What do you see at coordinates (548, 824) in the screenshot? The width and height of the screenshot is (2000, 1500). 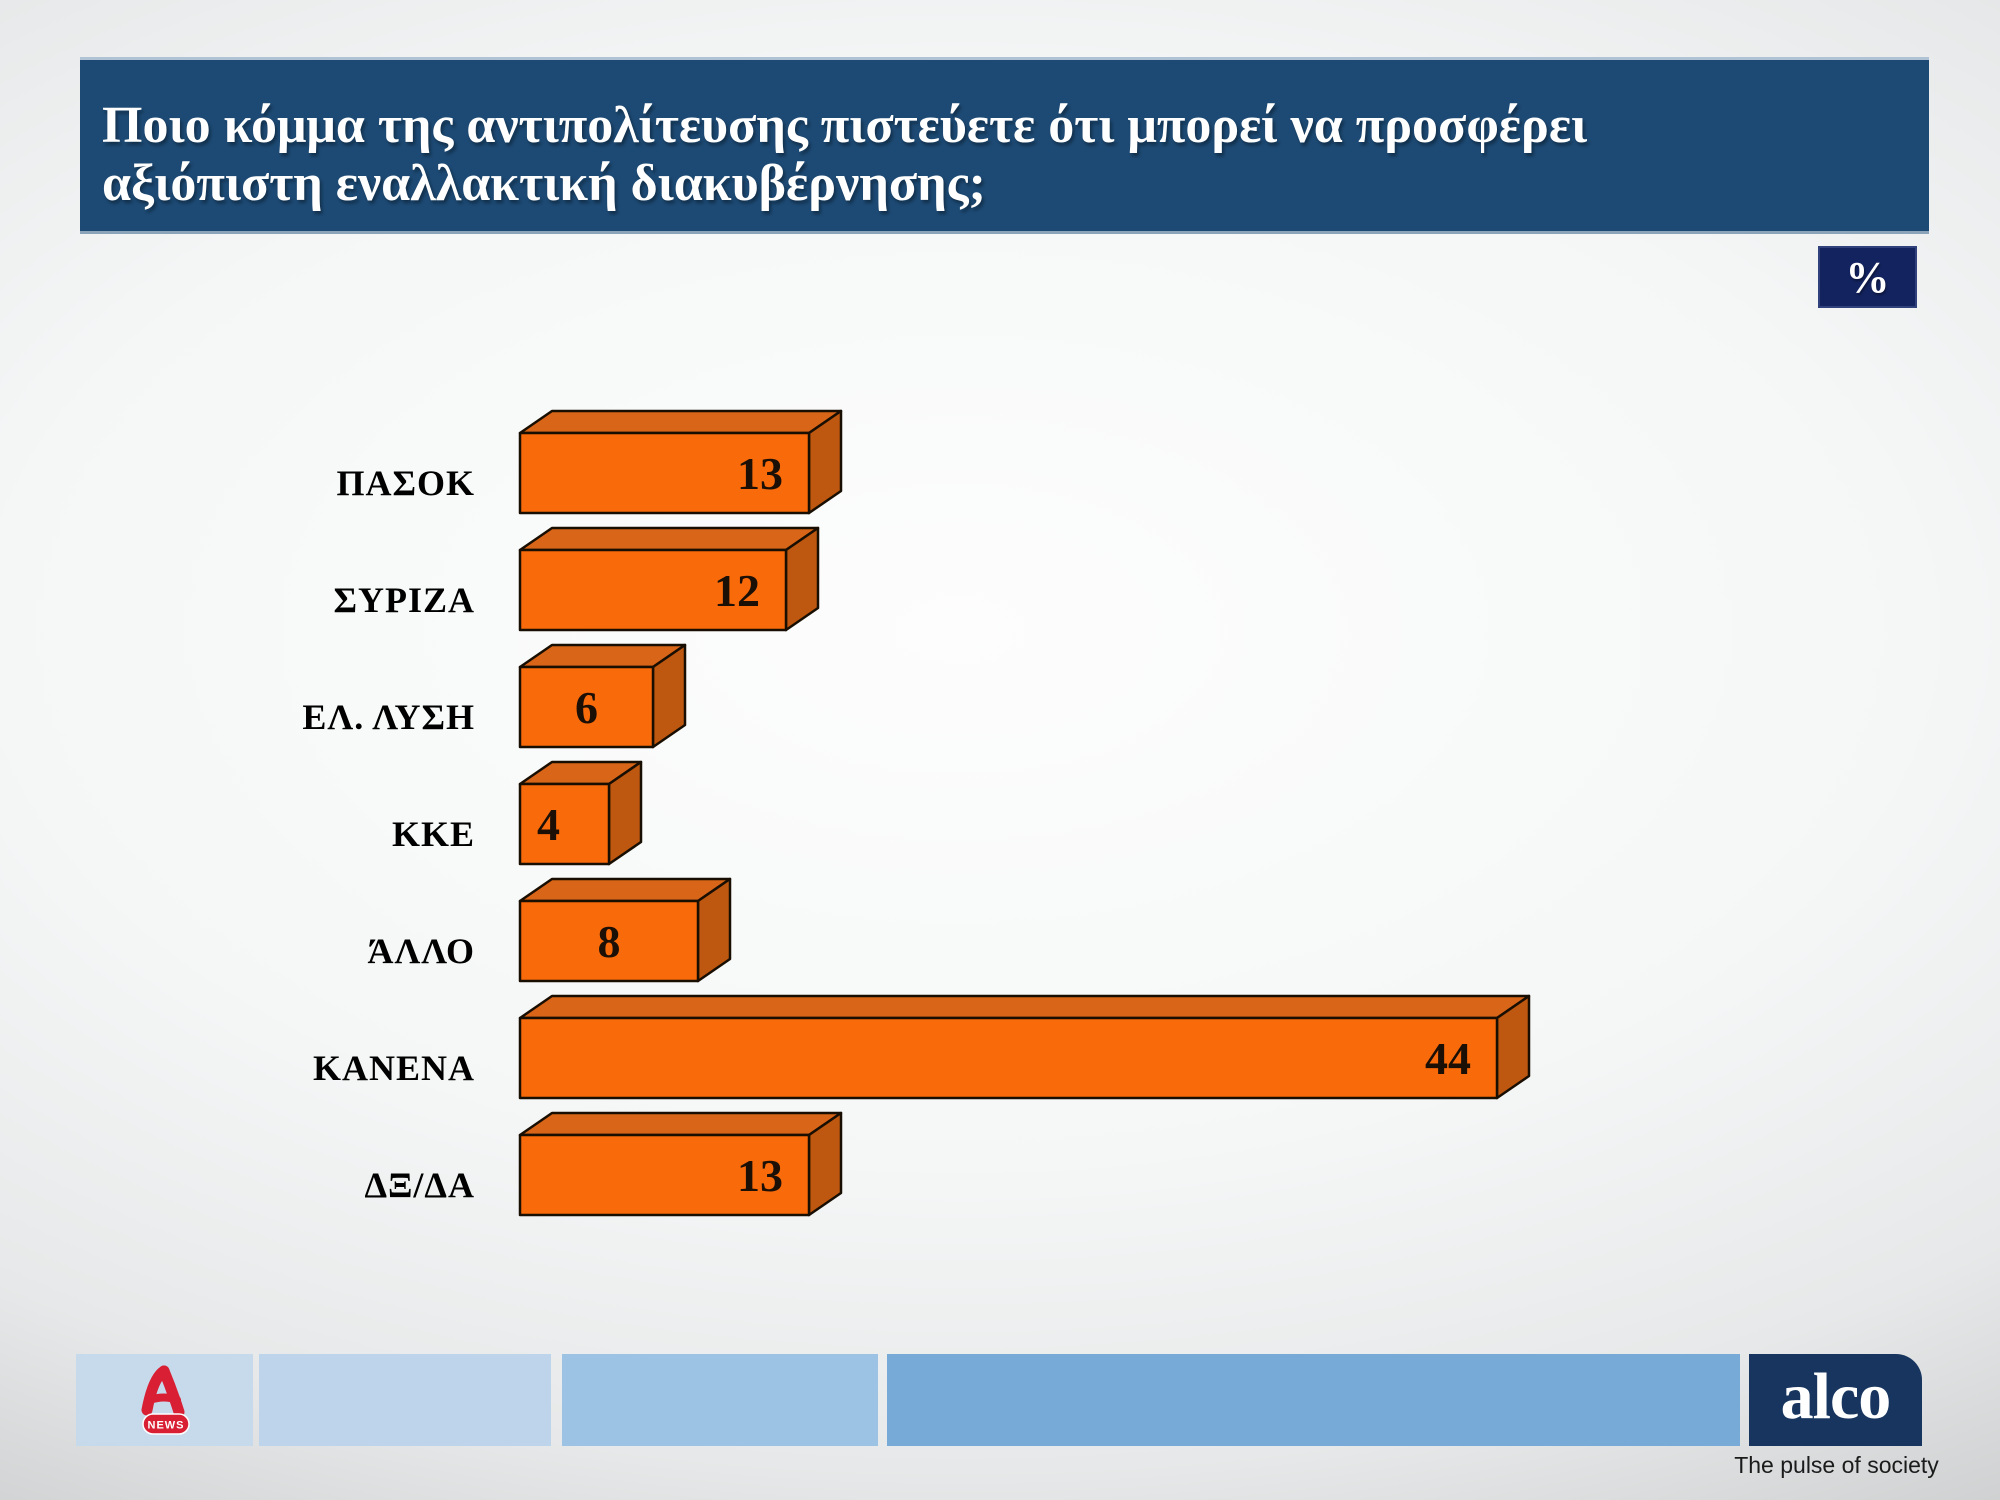 I see `bar-value-label-3: 4` at bounding box center [548, 824].